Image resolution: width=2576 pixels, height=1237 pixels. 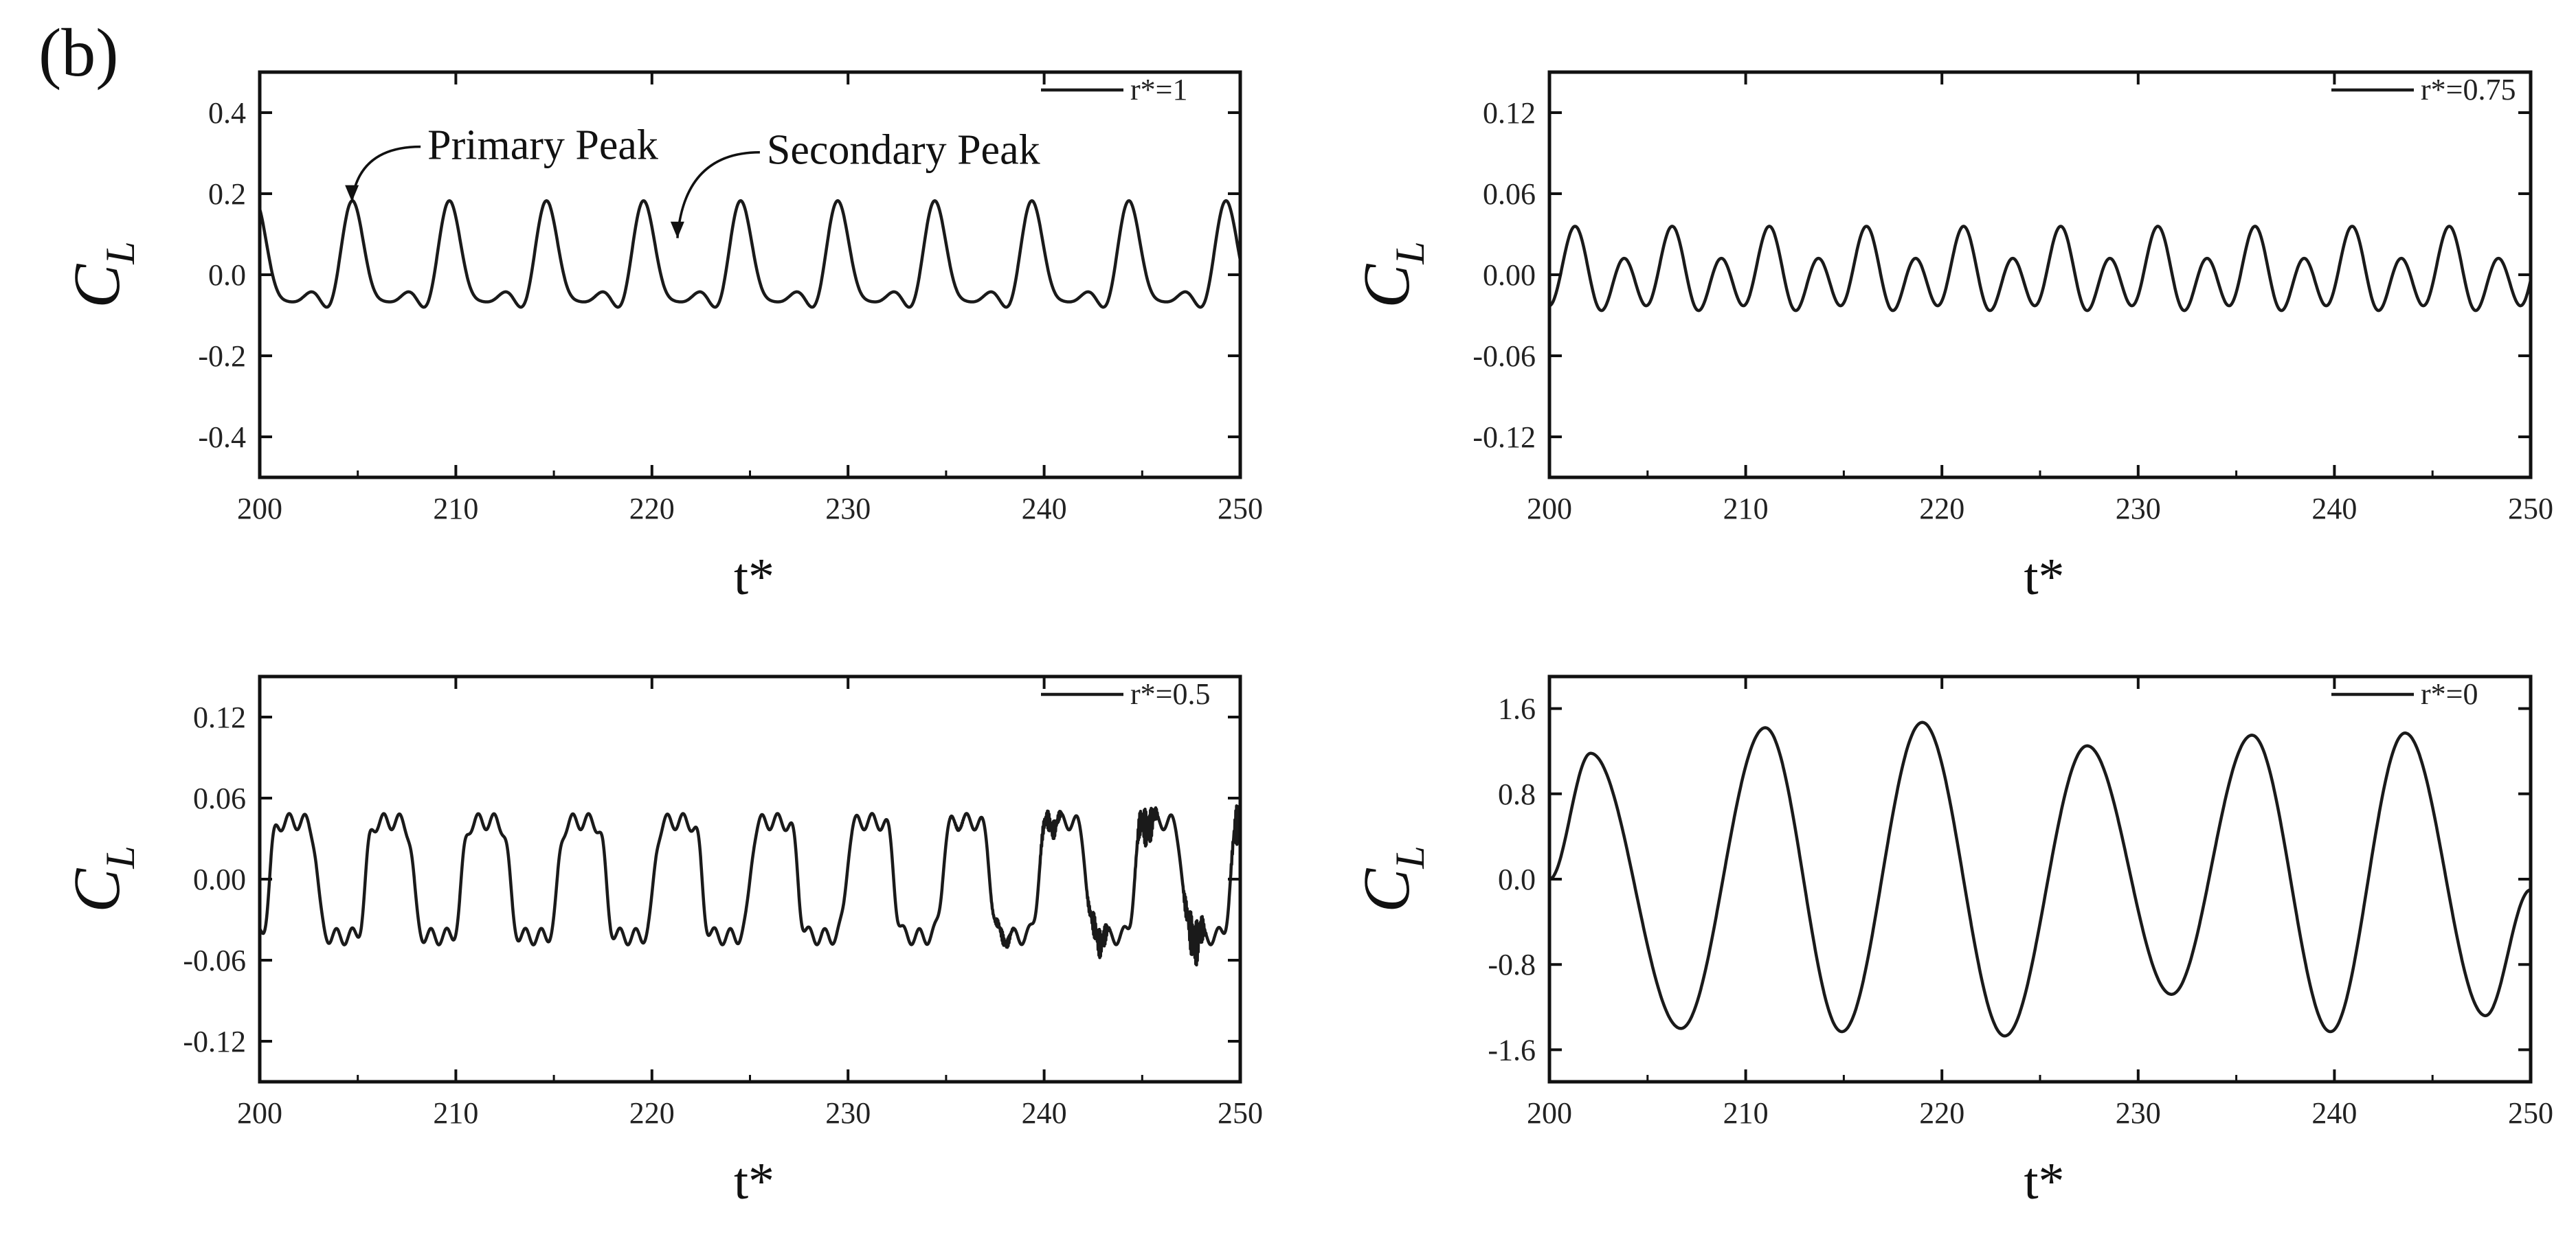 What do you see at coordinates (227, 113) in the screenshot?
I see `y-tick-label: 0.4` at bounding box center [227, 113].